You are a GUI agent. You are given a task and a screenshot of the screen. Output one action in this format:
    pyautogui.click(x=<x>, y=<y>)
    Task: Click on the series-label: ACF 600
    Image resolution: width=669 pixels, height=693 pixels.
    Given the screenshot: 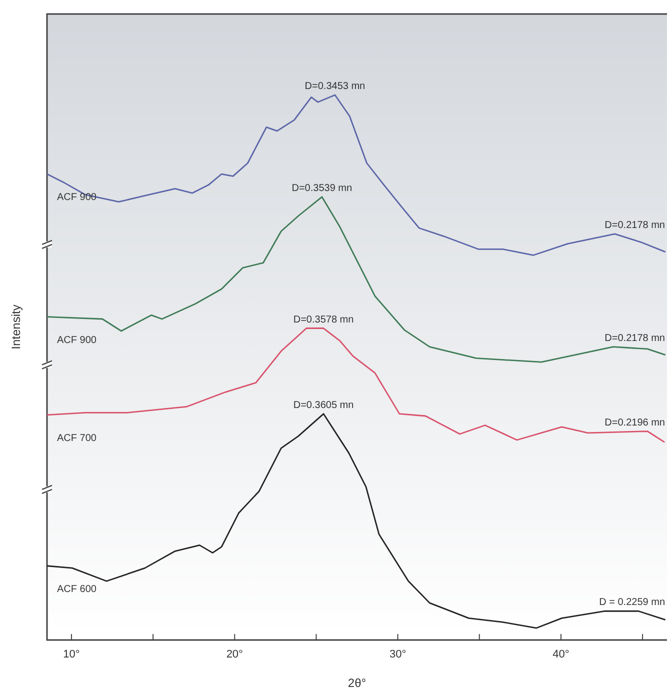 What is the action you would take?
    pyautogui.click(x=77, y=589)
    